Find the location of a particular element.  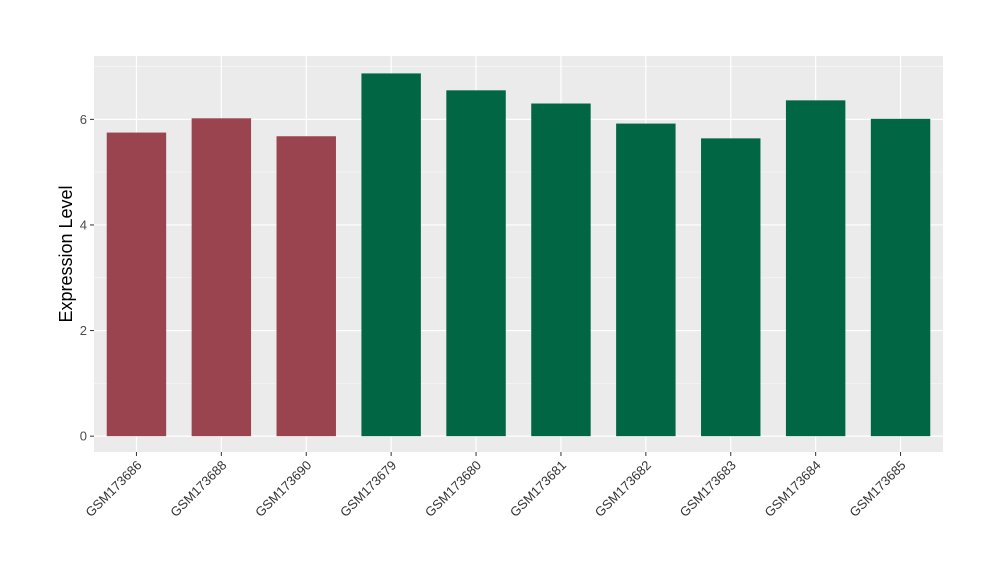

y-axis-title: Expression Level is located at coordinates (66, 253).